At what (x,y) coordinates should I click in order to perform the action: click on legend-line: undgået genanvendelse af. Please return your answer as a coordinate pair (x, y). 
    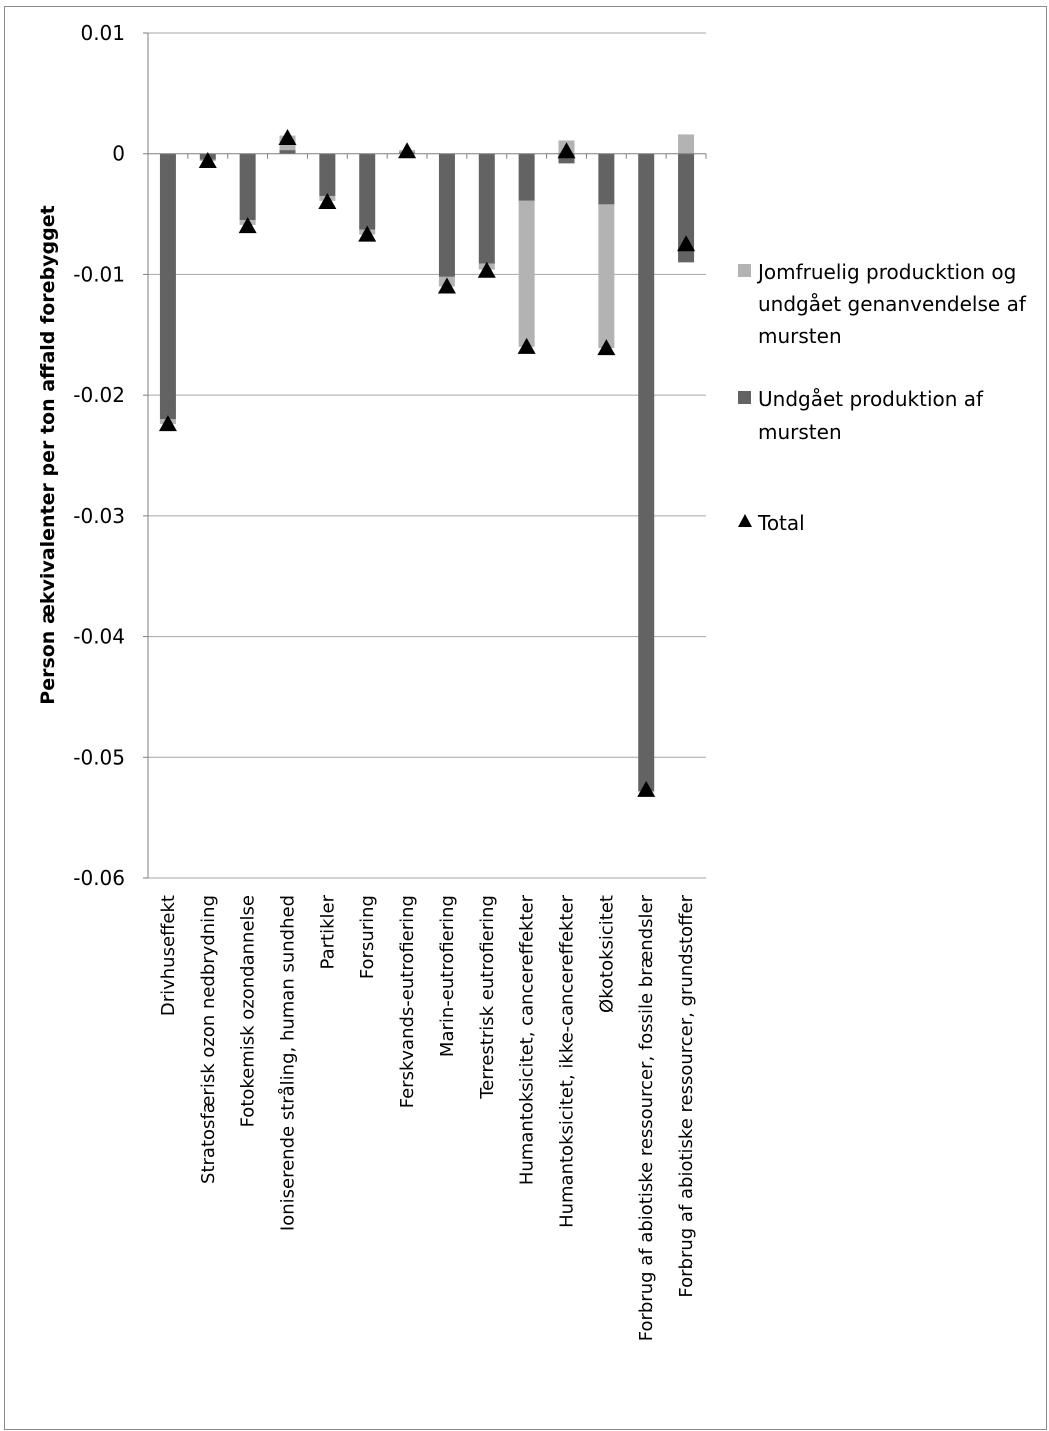
    Looking at the image, I should click on (892, 304).